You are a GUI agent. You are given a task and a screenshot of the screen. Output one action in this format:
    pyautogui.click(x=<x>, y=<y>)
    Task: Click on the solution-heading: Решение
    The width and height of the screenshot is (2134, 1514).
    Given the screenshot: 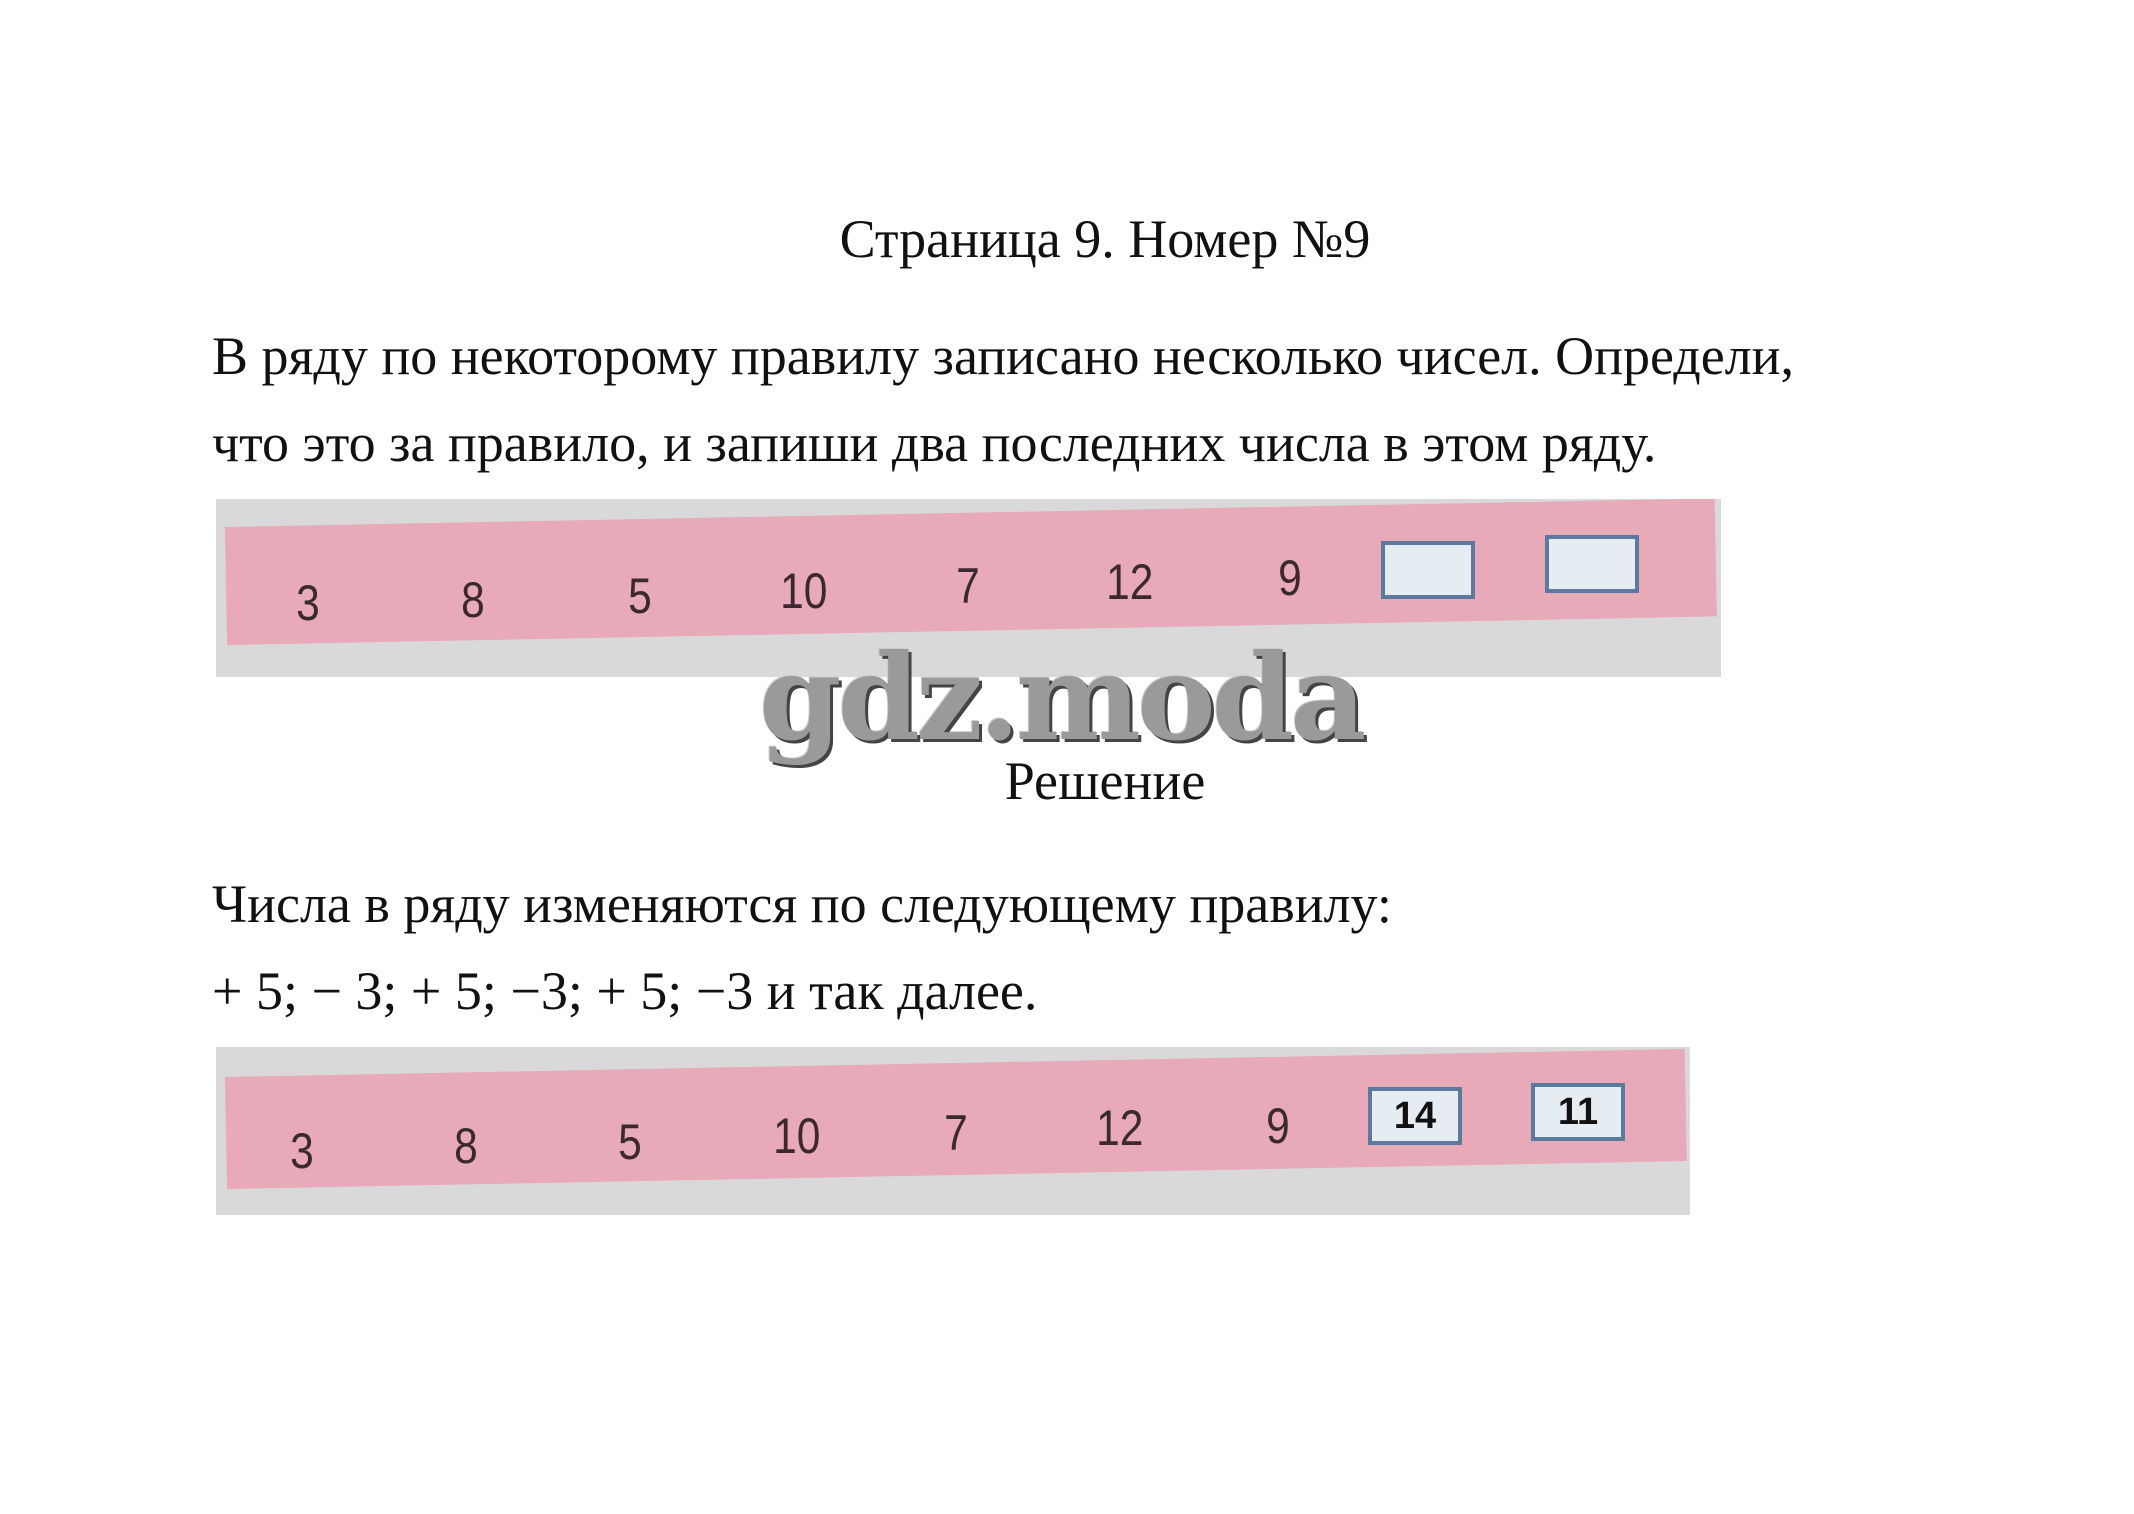 What is the action you would take?
    pyautogui.click(x=1105, y=781)
    